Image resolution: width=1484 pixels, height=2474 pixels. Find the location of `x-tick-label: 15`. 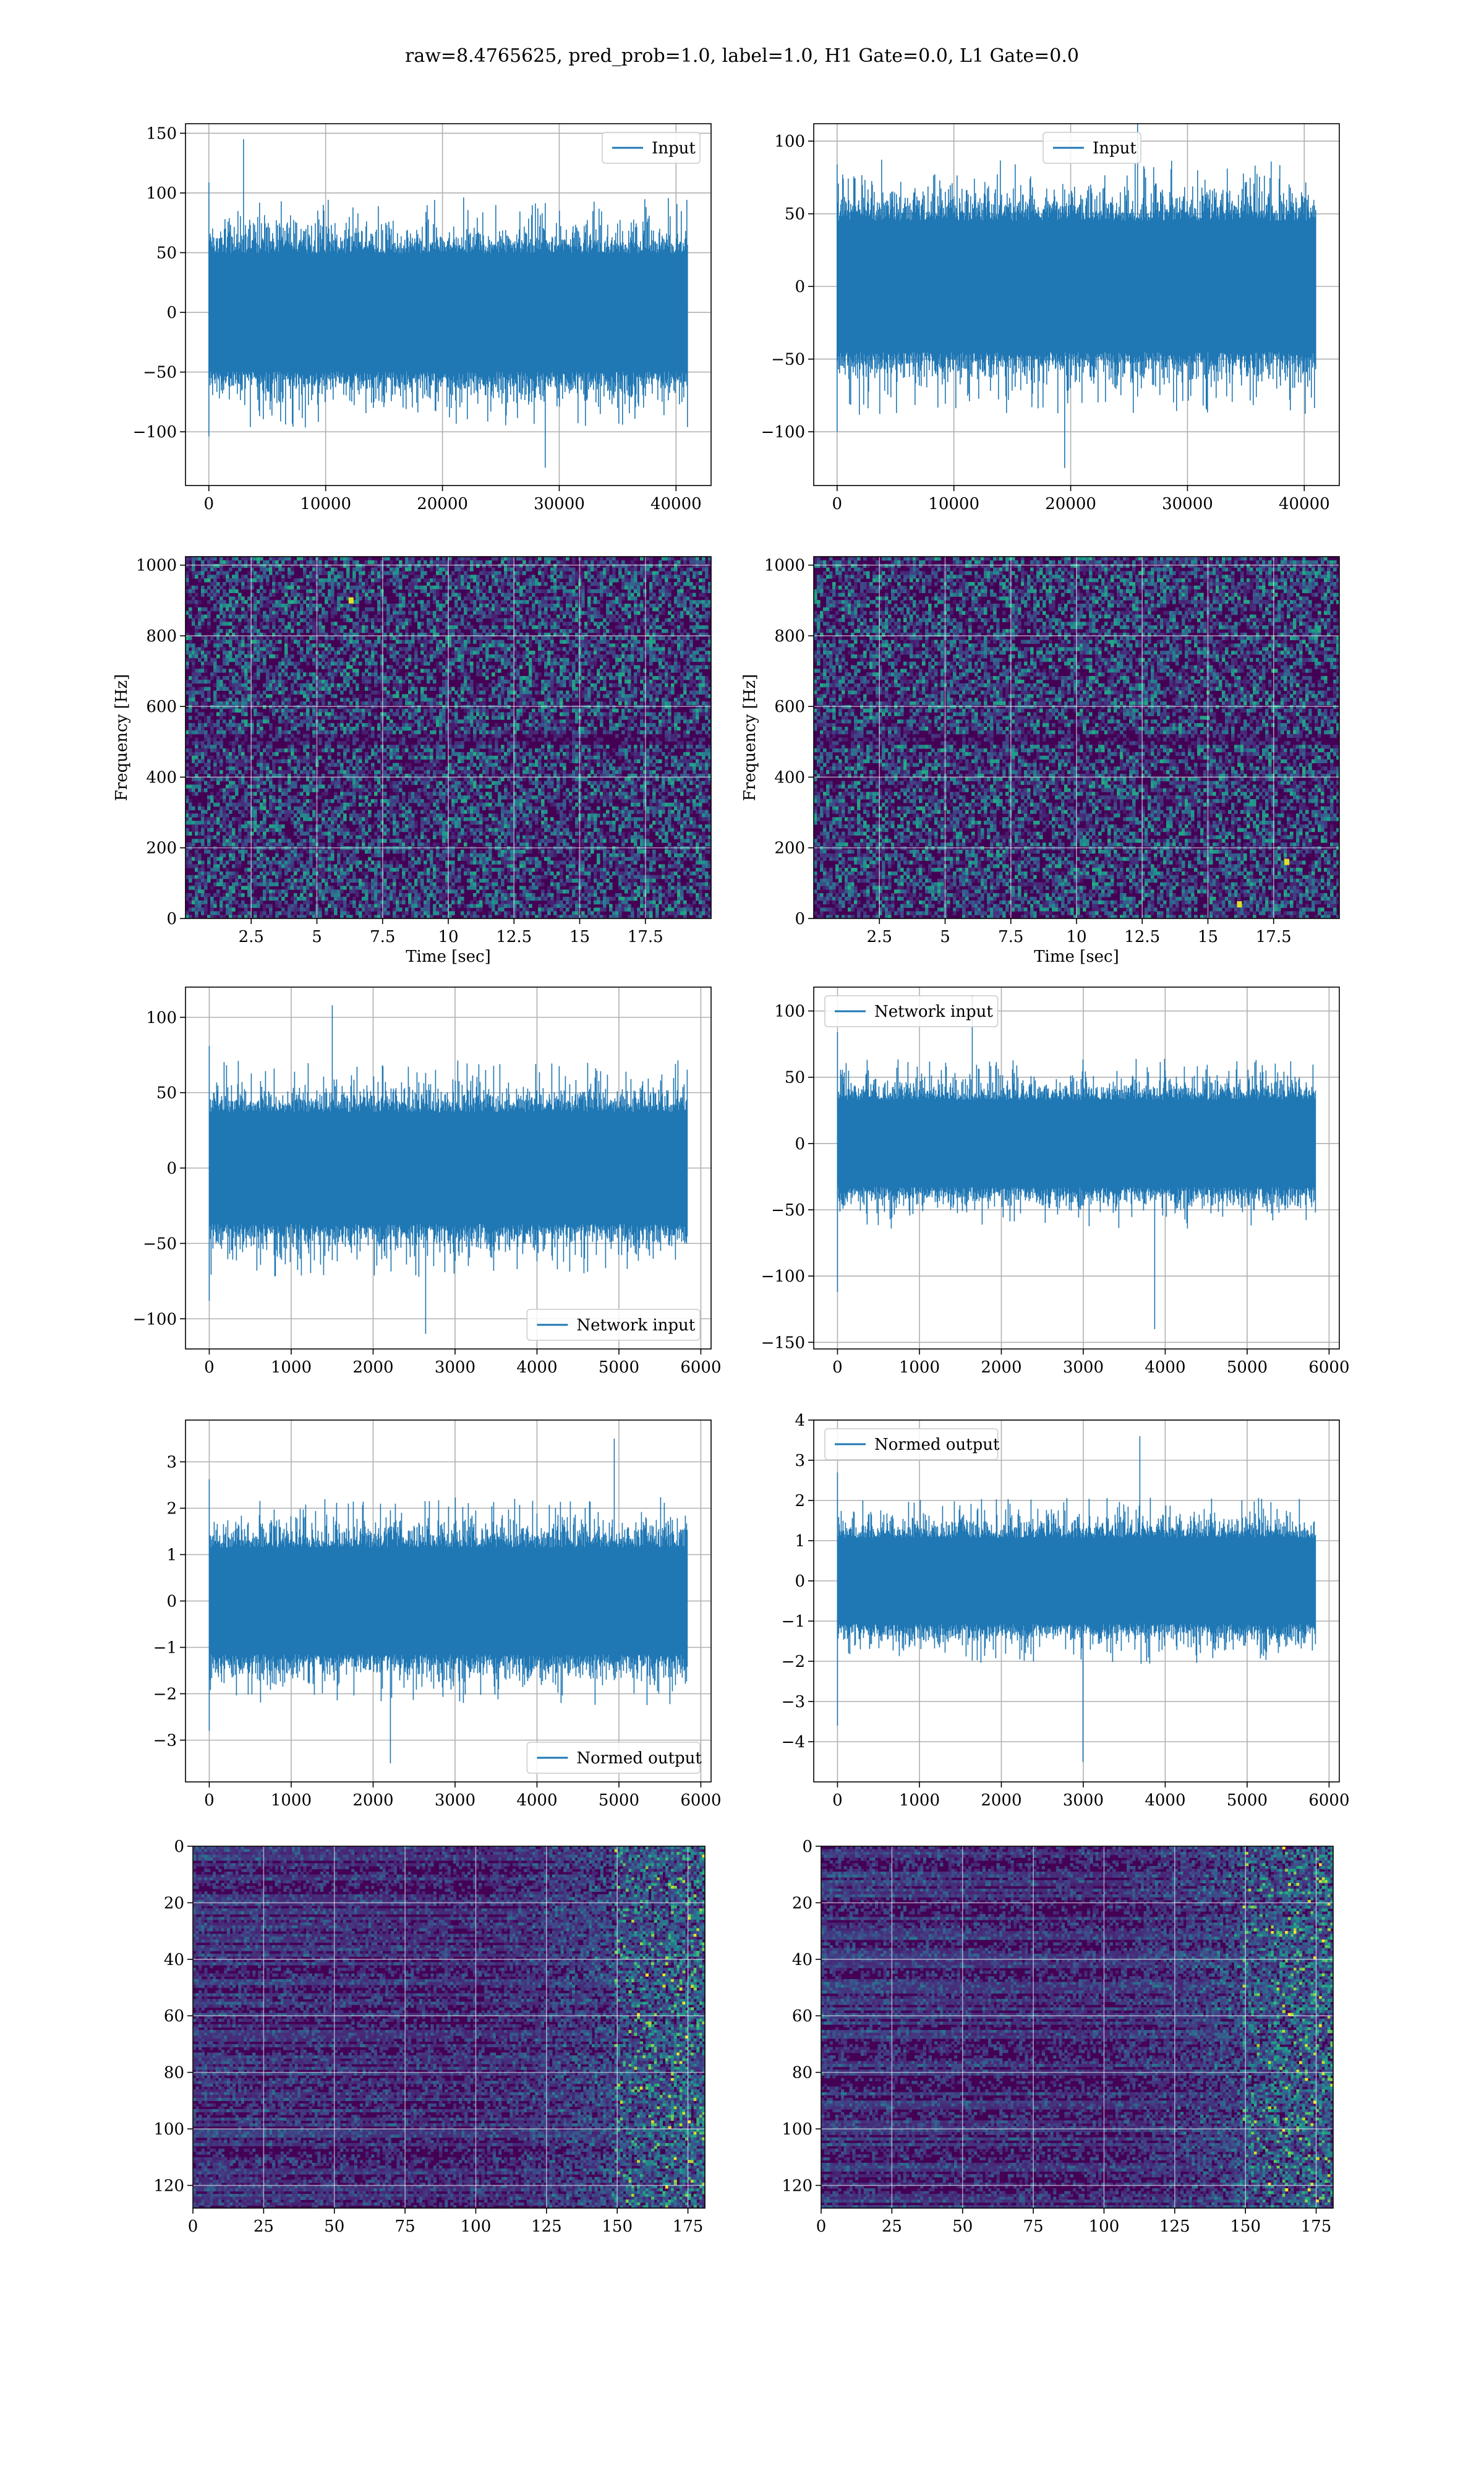

x-tick-label: 15 is located at coordinates (1208, 937).